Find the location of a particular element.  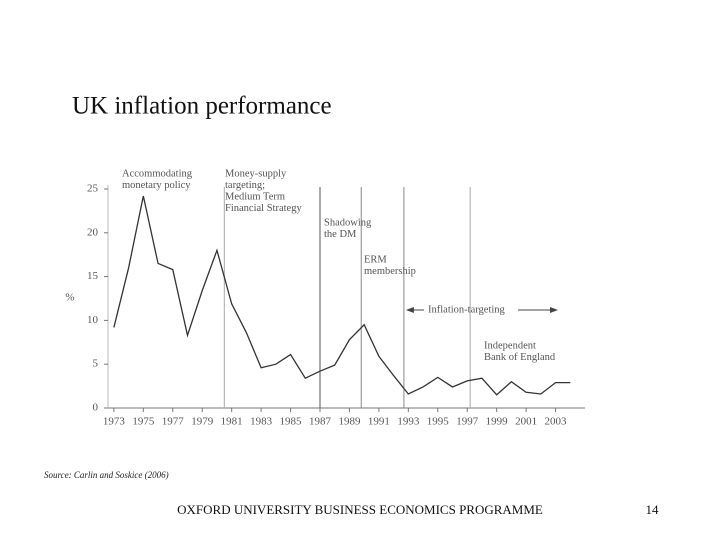

x-tick-label: 1983 is located at coordinates (261, 422).